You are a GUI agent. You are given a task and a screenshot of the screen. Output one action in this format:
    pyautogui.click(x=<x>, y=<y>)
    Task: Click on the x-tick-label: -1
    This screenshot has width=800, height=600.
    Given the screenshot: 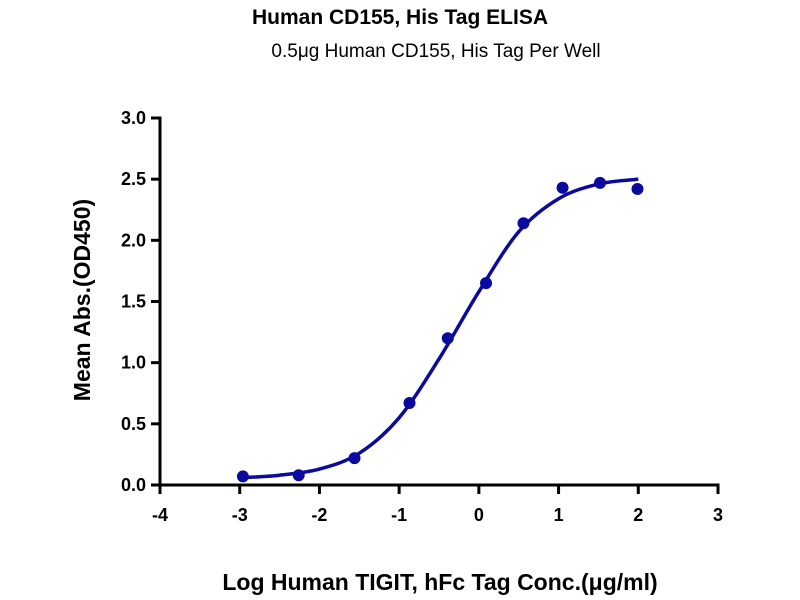 What is the action you would take?
    pyautogui.click(x=399, y=515)
    